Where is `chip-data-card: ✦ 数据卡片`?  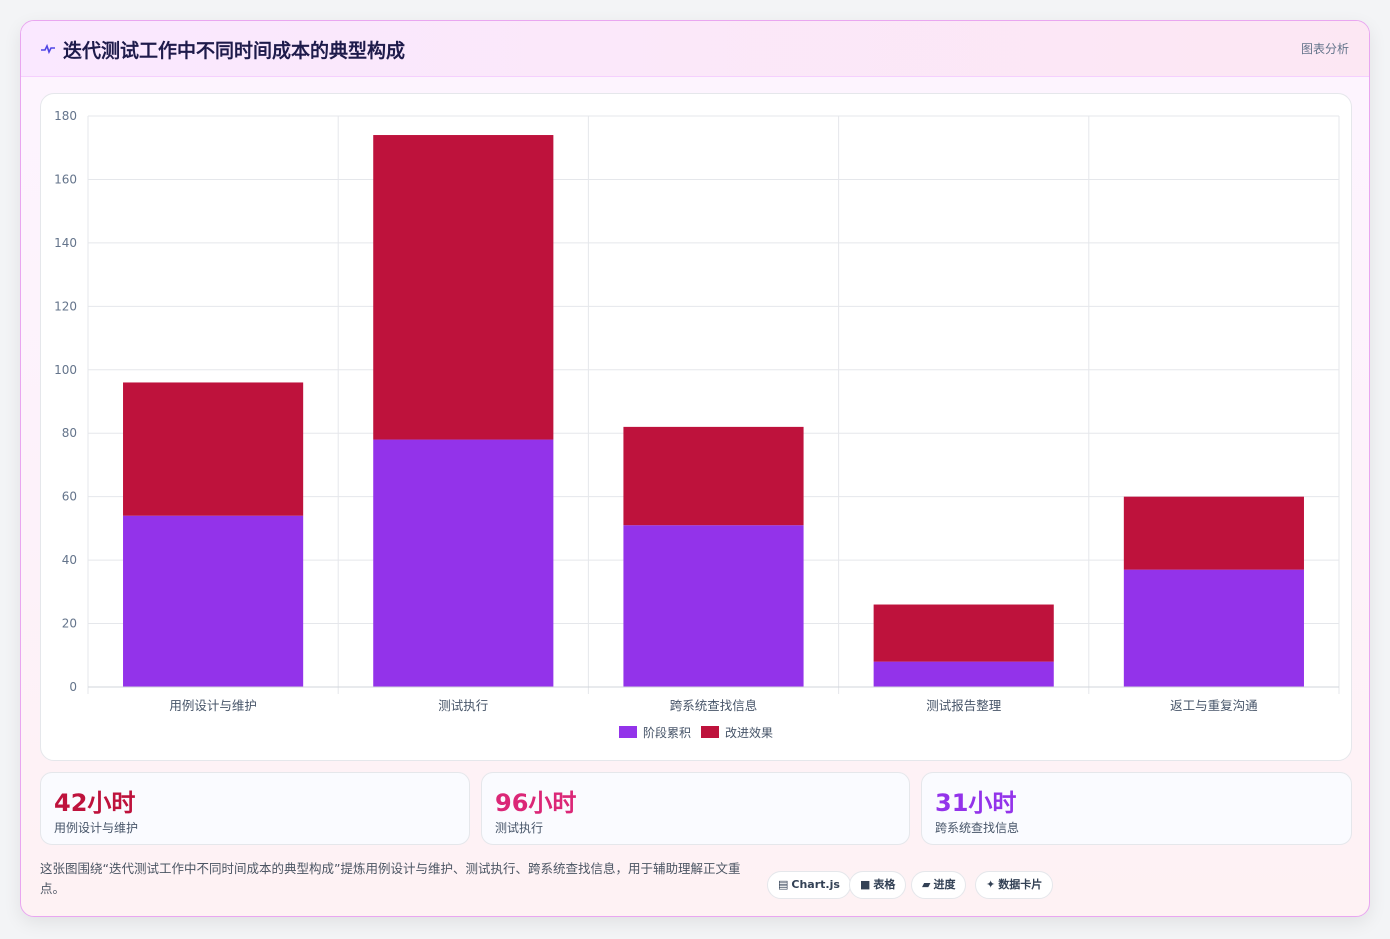
chip-data-card: ✦ 数据卡片 is located at coordinates (1014, 885).